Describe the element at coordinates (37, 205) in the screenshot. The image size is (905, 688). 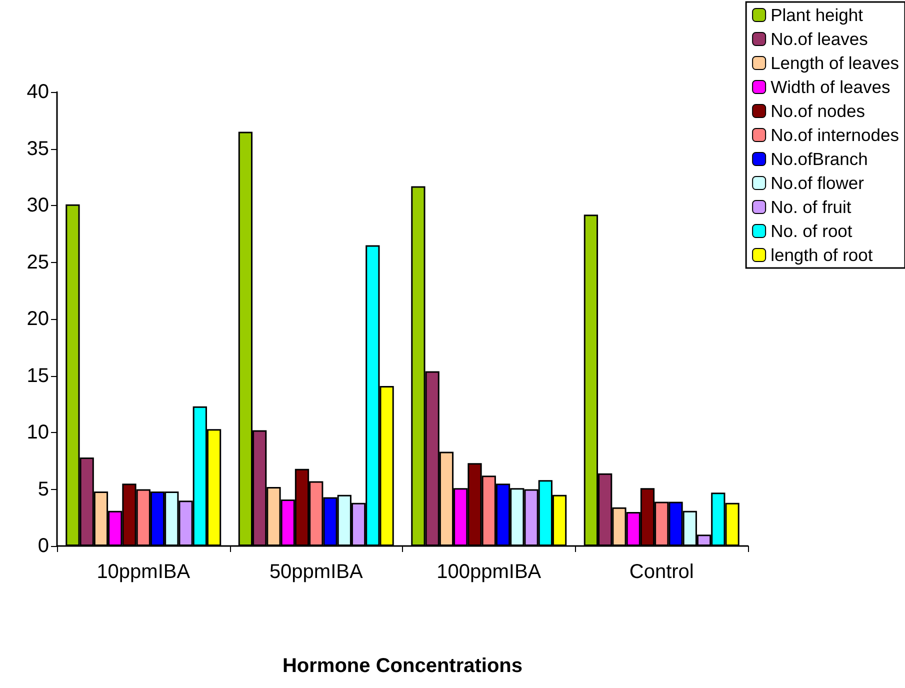
I see `y-tick-label: 30` at that location.